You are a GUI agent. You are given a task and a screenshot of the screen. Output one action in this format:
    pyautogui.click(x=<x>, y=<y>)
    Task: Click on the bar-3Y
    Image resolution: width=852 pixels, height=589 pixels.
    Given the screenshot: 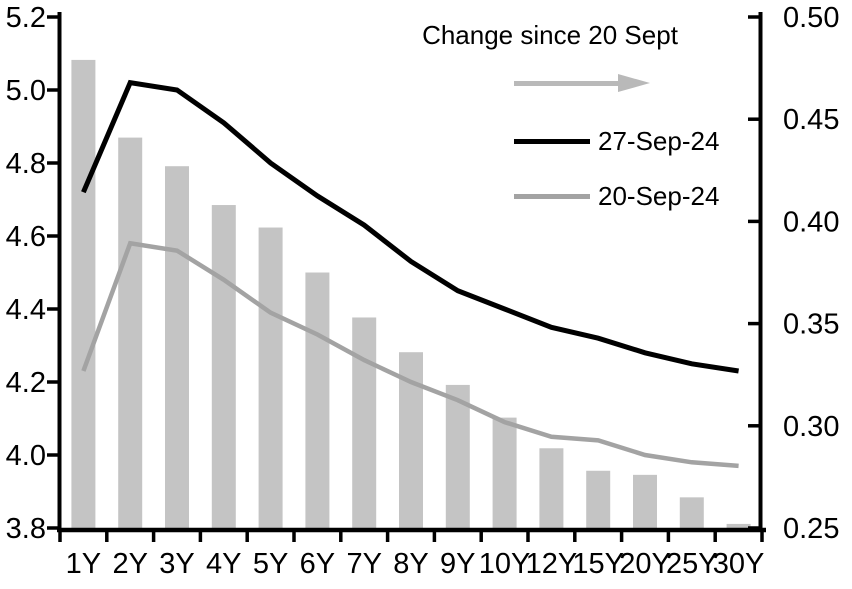 What is the action you would take?
    pyautogui.click(x=177, y=348)
    